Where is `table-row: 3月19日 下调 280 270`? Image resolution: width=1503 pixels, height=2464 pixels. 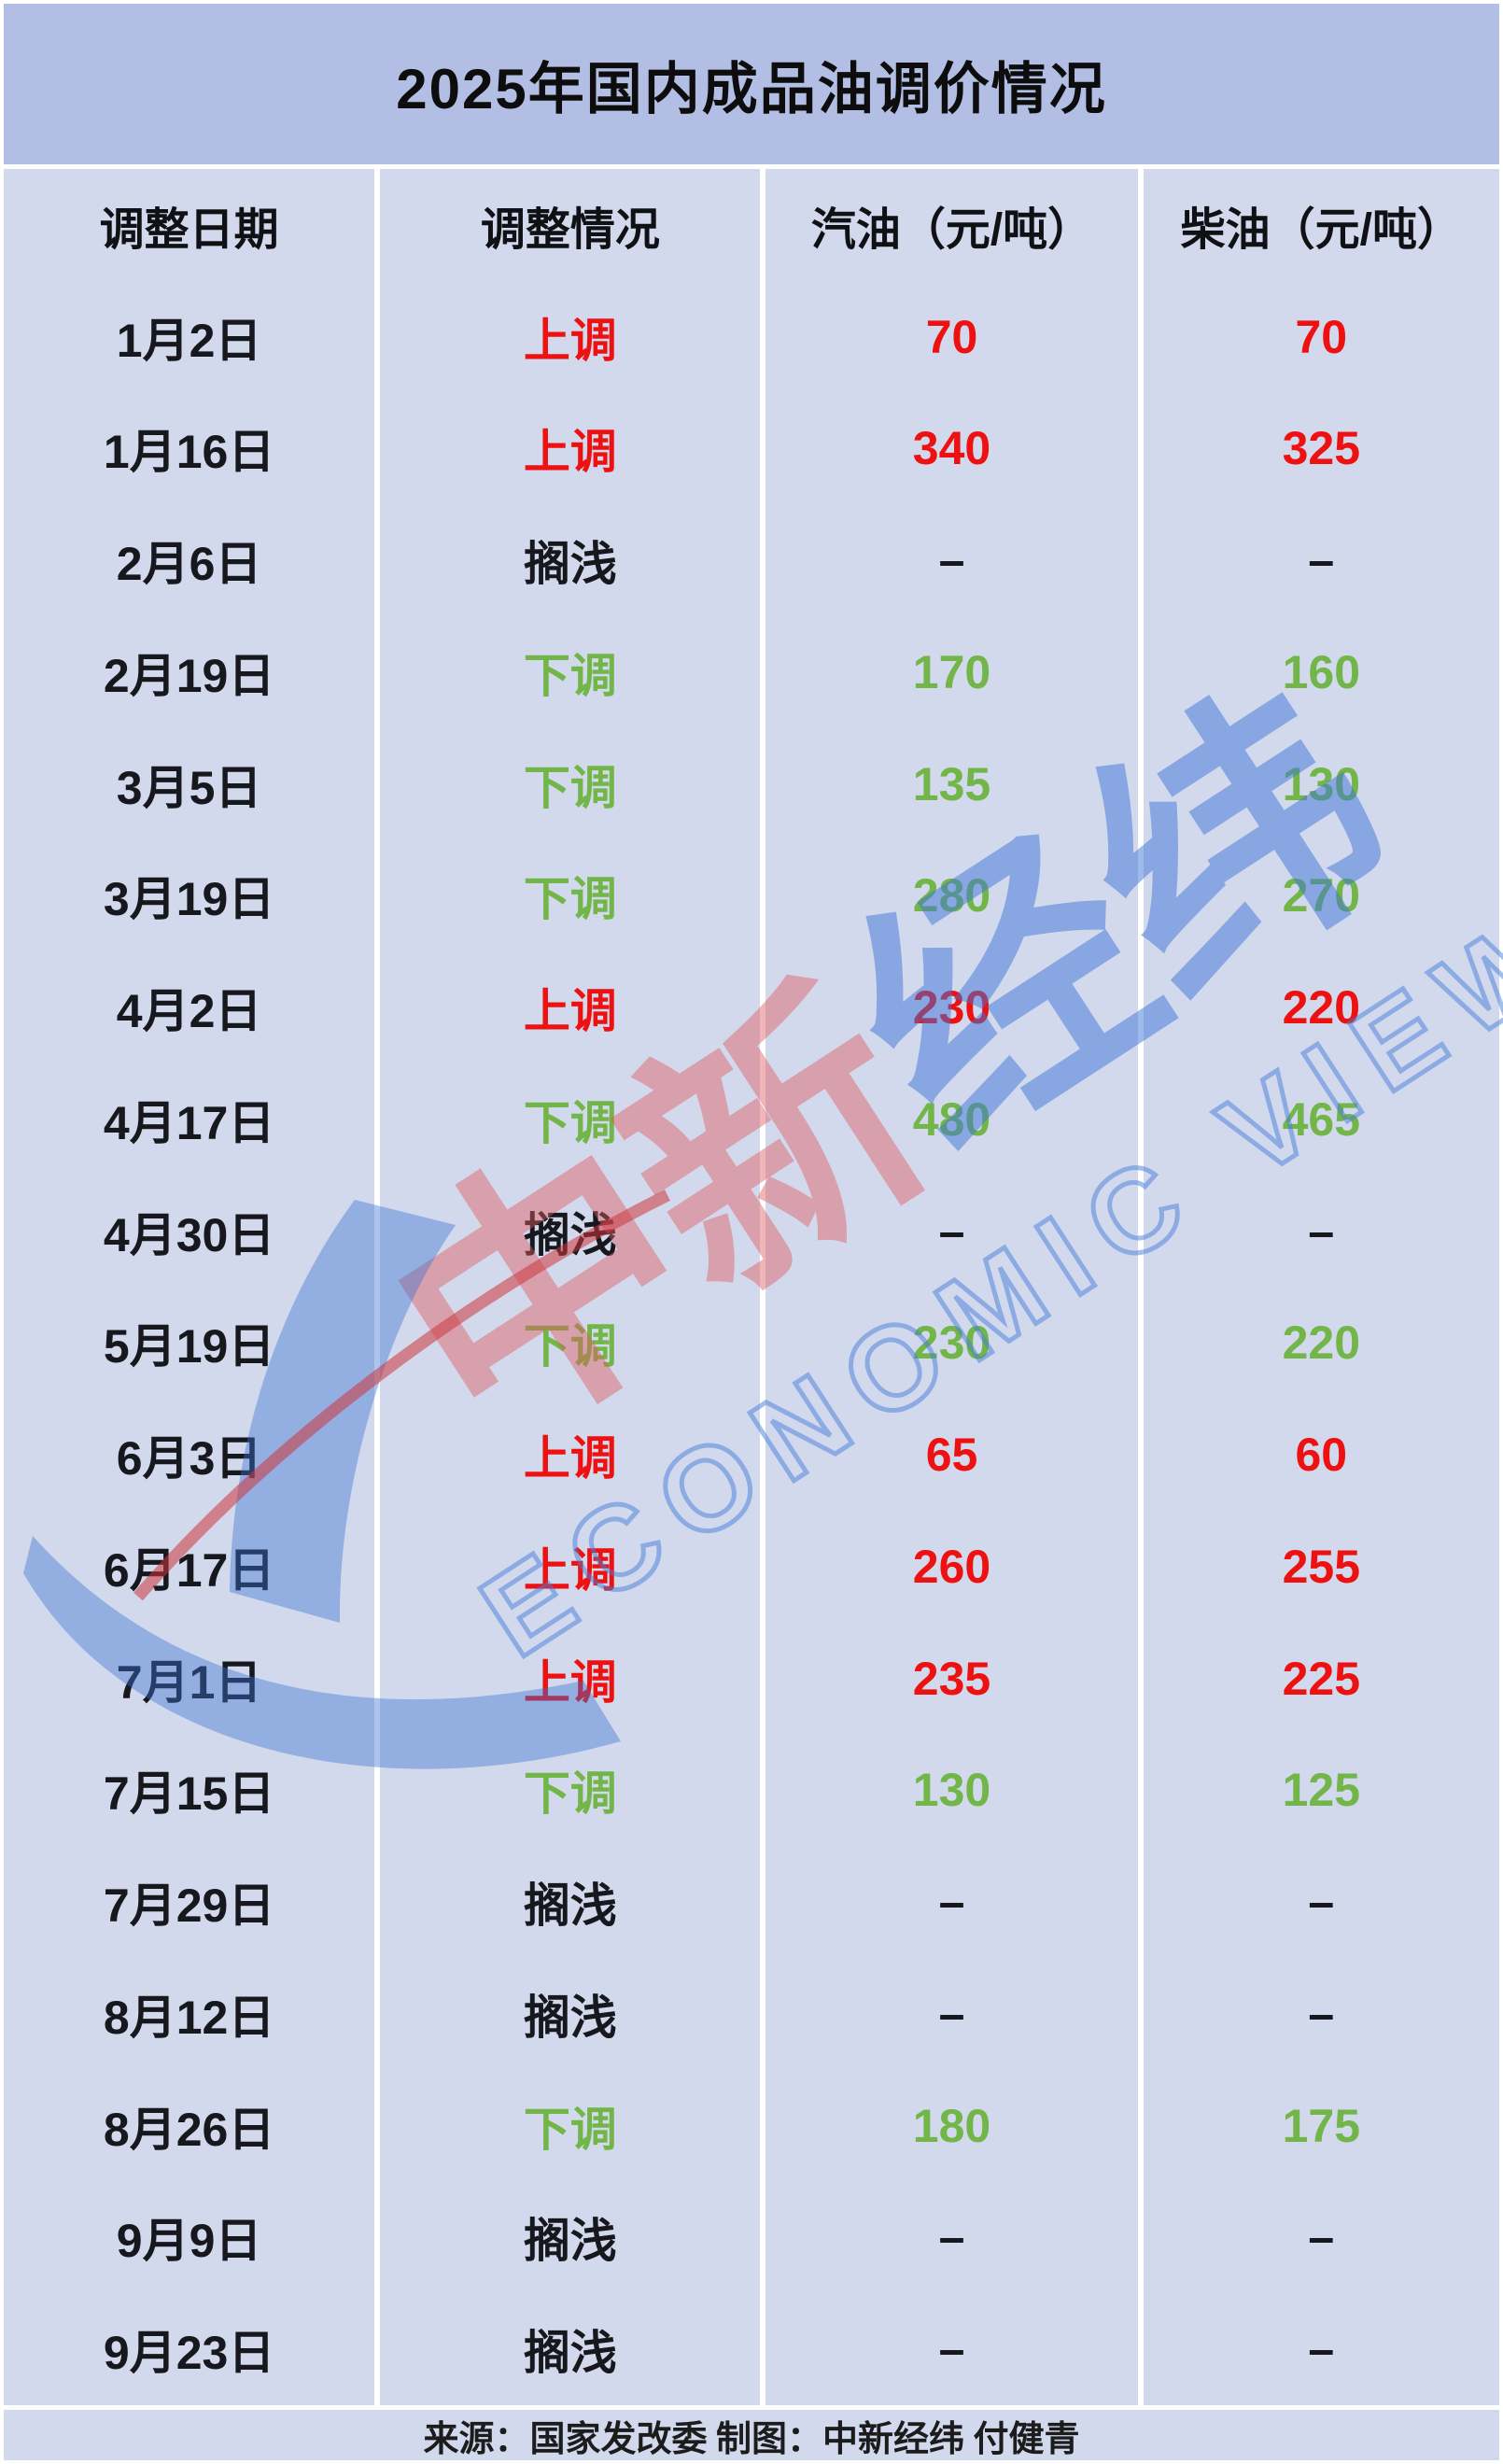 table-row: 3月19日 下调 280 270 is located at coordinates (752, 895).